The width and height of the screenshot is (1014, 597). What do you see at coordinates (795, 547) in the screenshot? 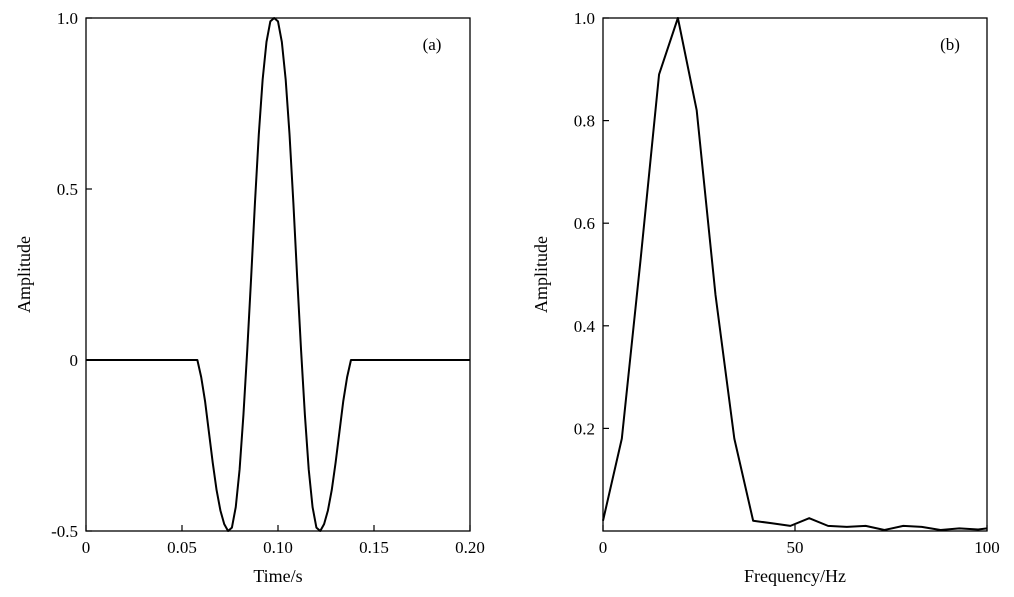
I see `x-tick-label: 50` at bounding box center [795, 547].